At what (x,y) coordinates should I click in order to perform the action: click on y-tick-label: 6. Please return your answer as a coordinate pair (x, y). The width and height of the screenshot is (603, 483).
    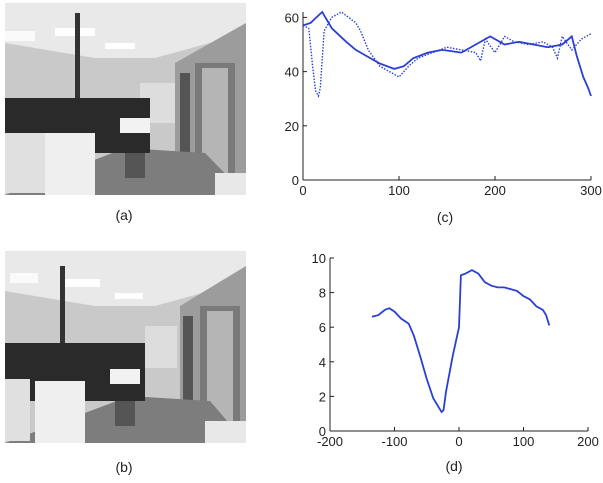
    Looking at the image, I should click on (322, 327).